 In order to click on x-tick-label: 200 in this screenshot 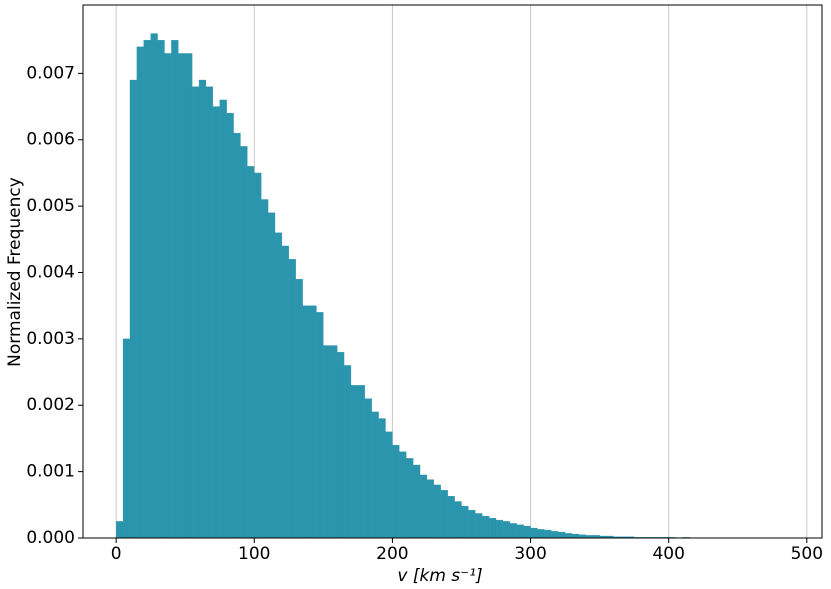, I will do `click(392, 554)`.